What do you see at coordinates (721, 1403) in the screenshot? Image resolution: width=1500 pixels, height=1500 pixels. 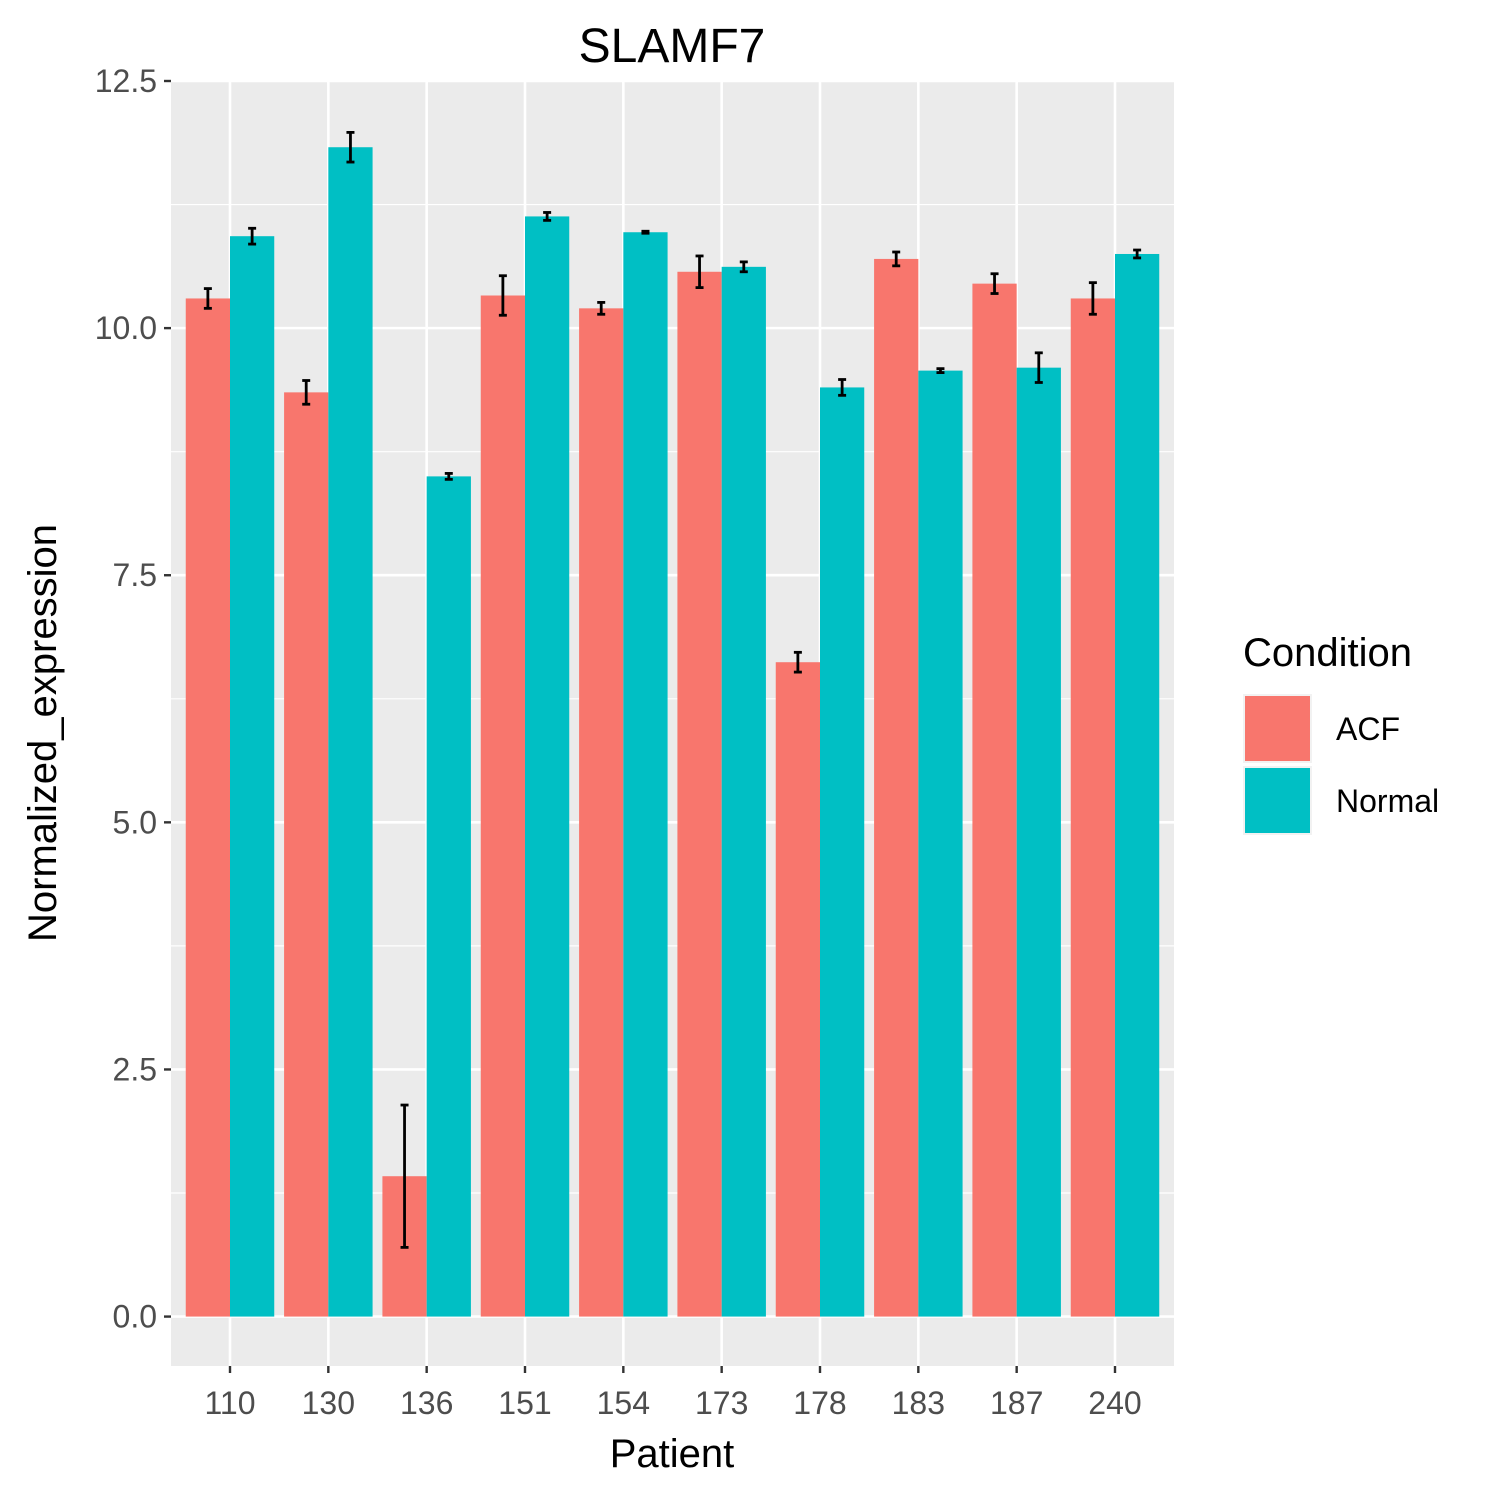 I see `x-tick-label: 173` at bounding box center [721, 1403].